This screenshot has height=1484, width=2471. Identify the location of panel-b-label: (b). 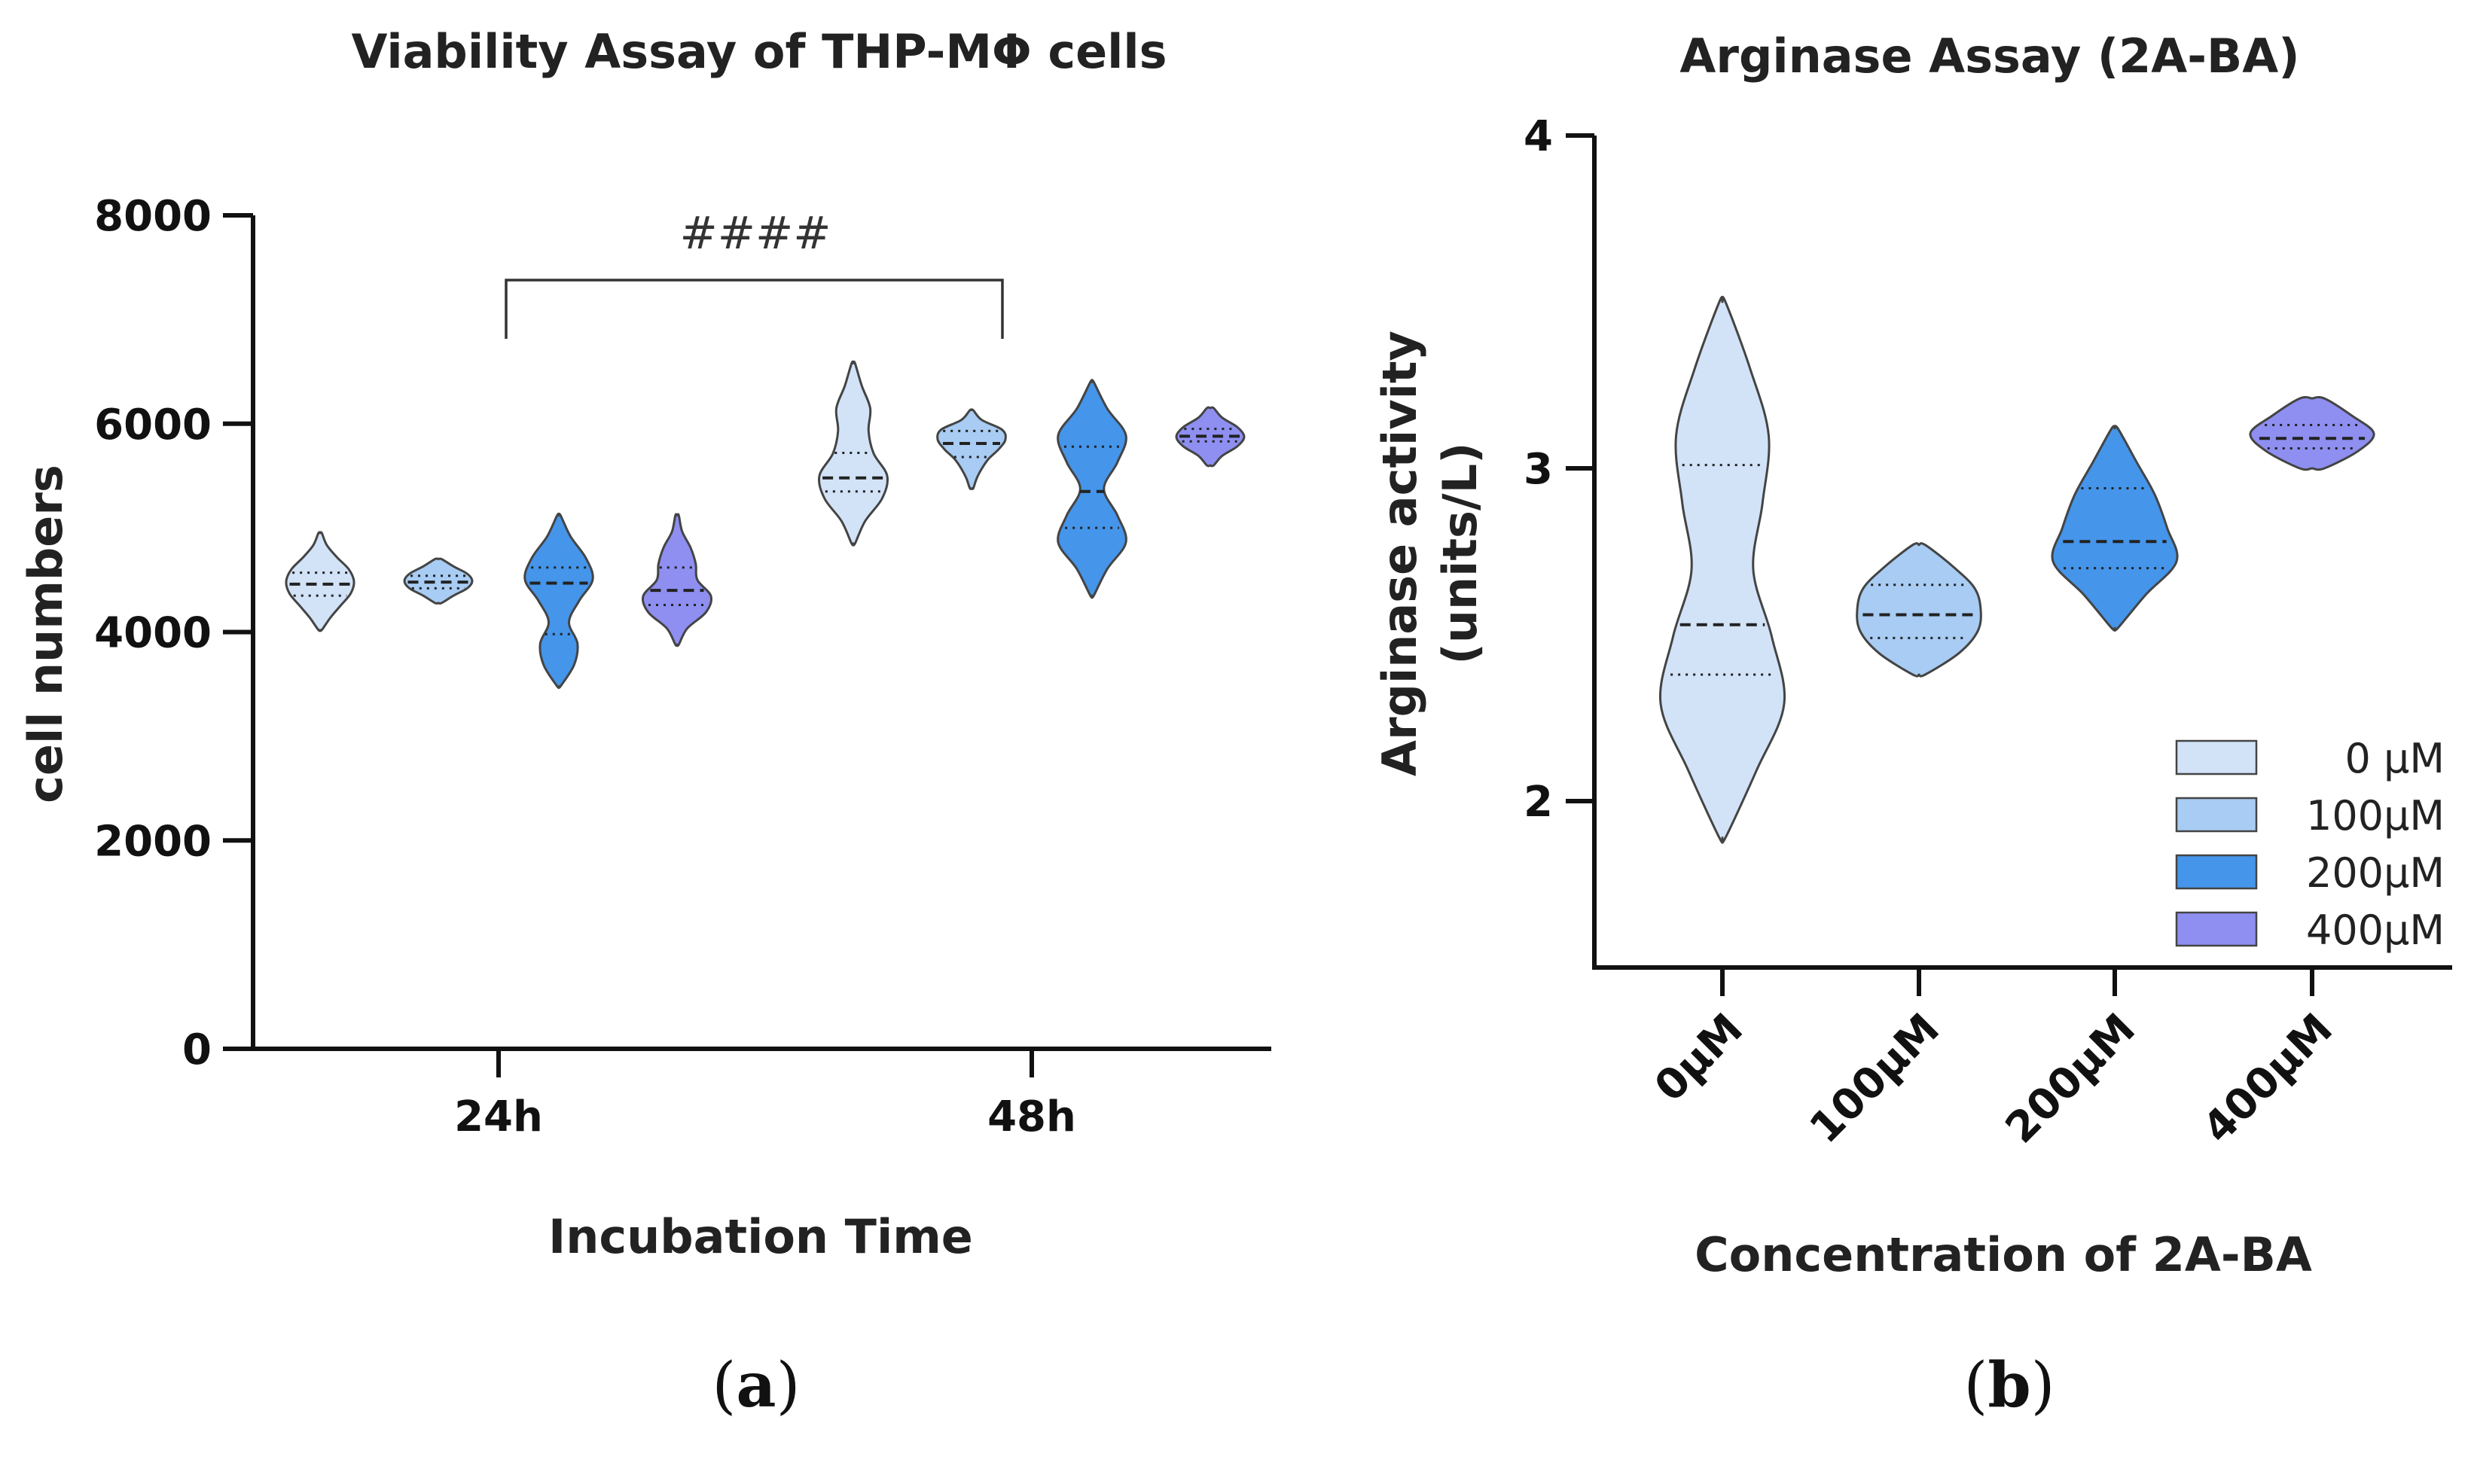
(2009, 1385).